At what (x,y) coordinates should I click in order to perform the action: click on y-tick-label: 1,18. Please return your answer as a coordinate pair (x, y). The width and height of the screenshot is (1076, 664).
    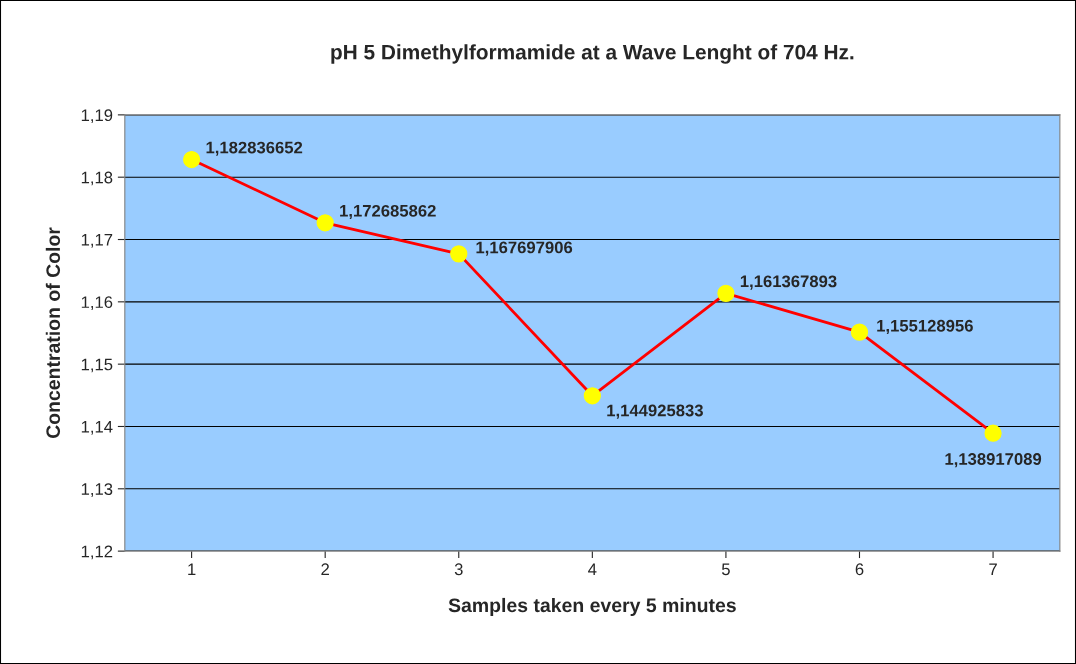
    Looking at the image, I should click on (97, 178).